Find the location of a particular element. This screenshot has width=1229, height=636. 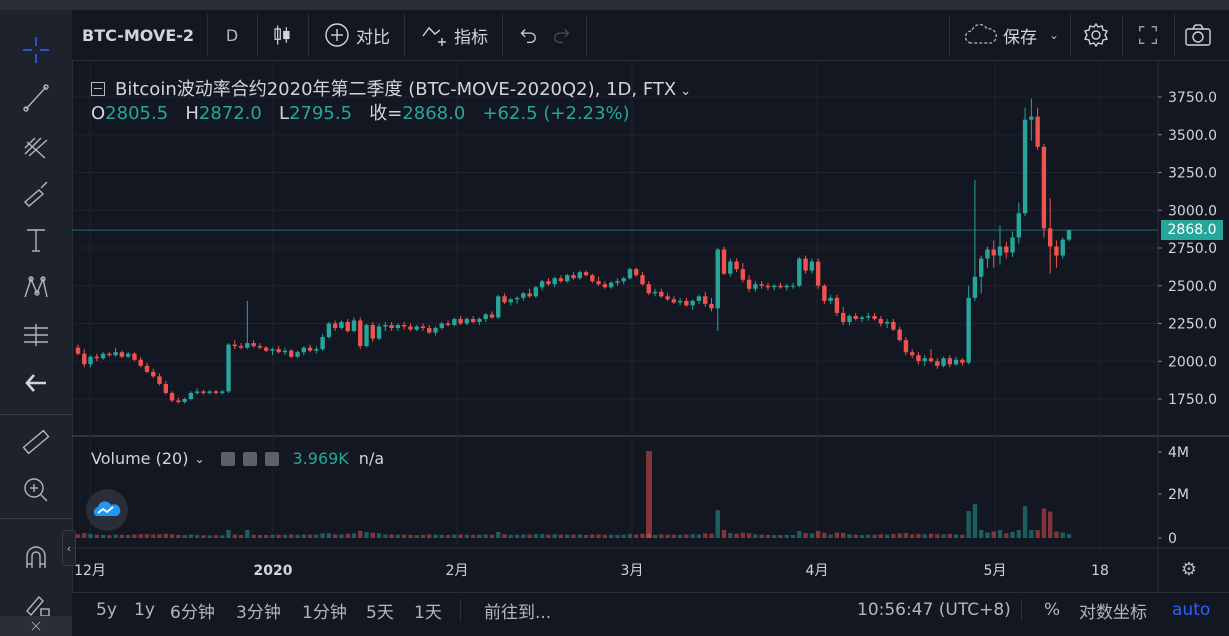

crosshair-icon is located at coordinates (36, 50).